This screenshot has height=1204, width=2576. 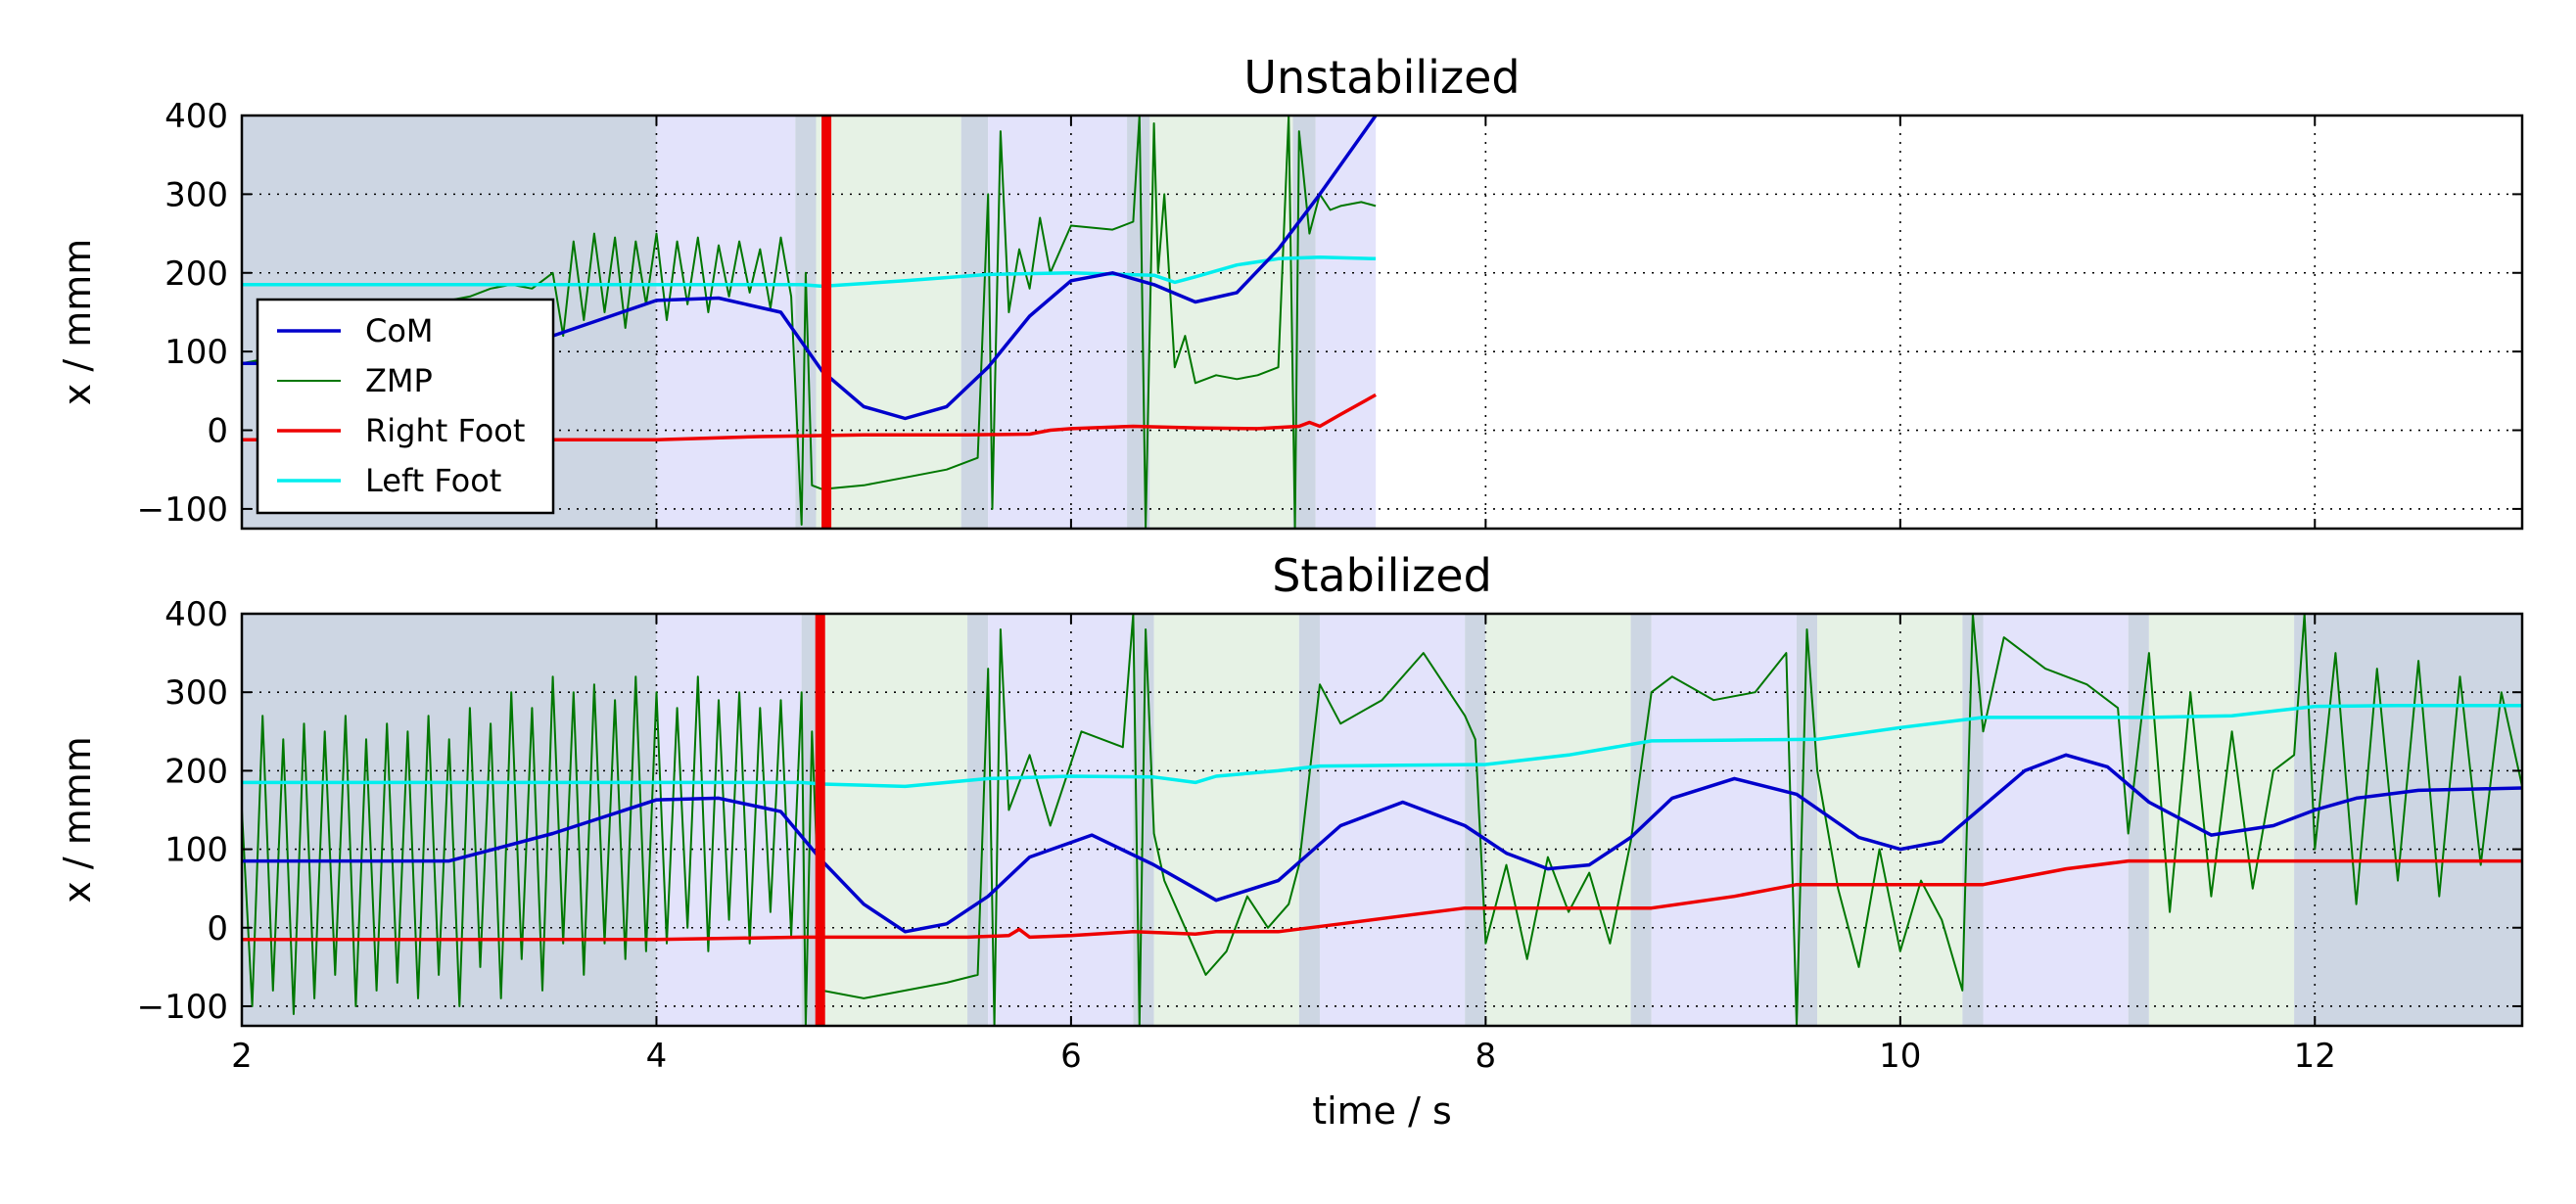 I want to click on legend-label-com: CoM, so click(x=400, y=330).